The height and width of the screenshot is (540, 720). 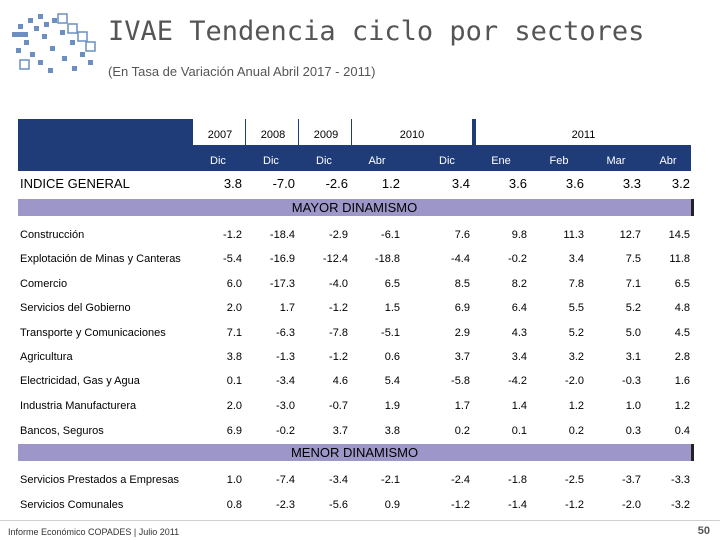 What do you see at coordinates (519, 357) in the screenshot?
I see `table-cell: 3.4` at bounding box center [519, 357].